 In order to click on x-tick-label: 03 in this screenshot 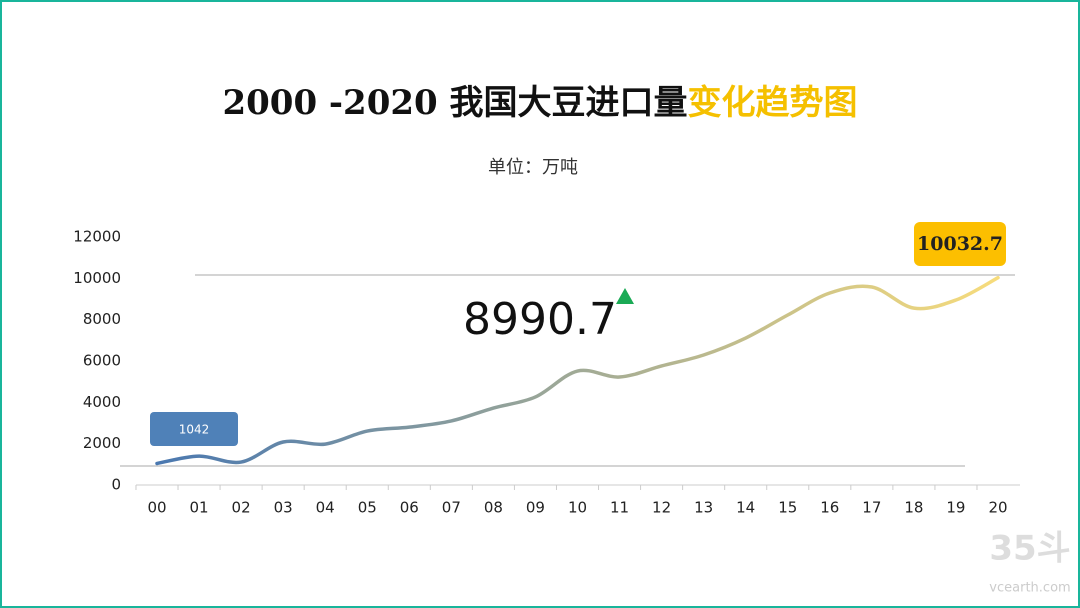, I will do `click(283, 508)`.